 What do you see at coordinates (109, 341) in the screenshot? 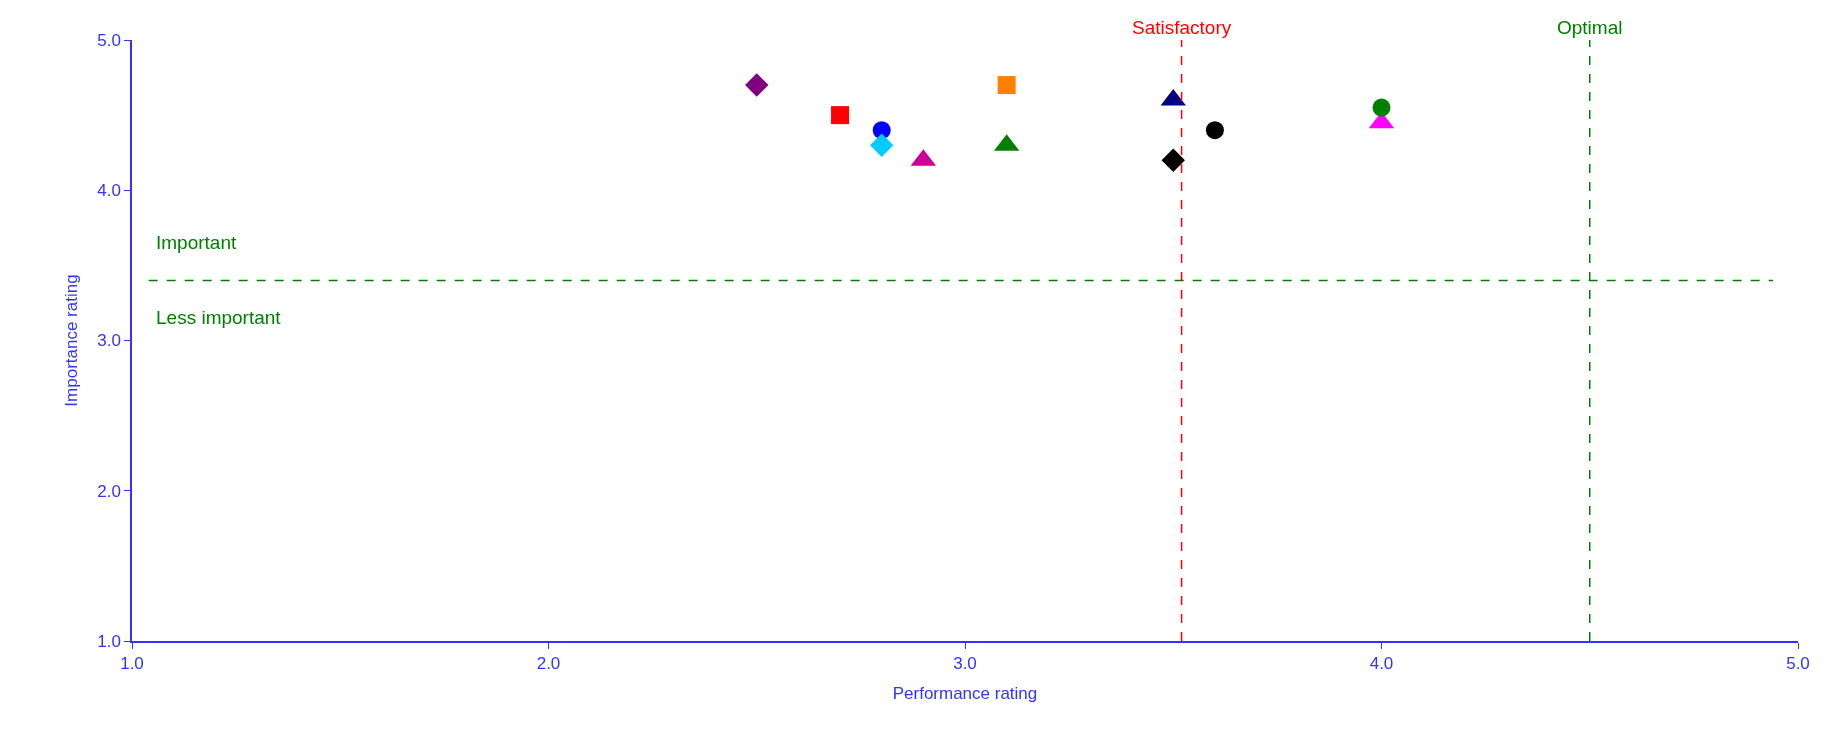
I see `y-tick-label: 3.0` at bounding box center [109, 341].